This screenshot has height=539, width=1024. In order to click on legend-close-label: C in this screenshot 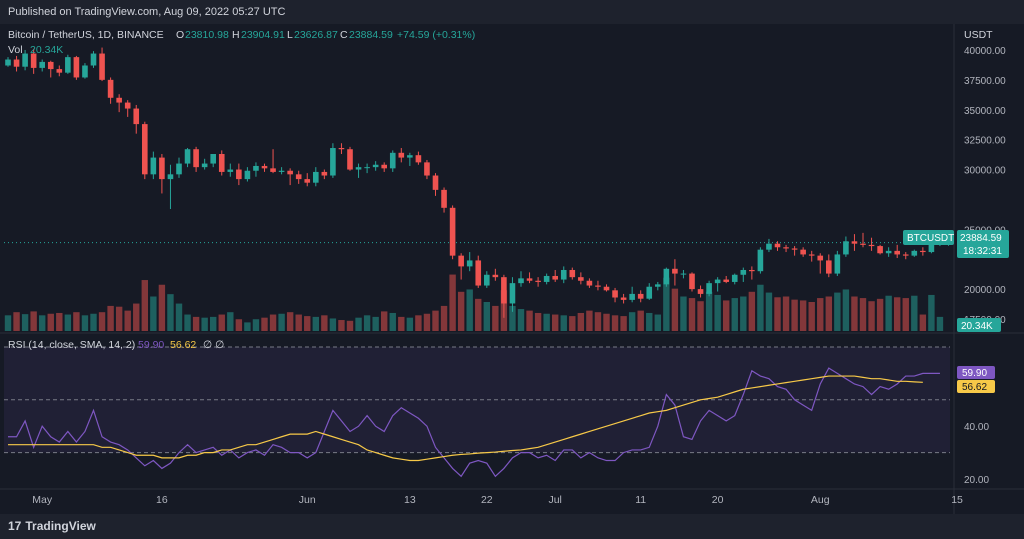, I will do `click(344, 35)`.